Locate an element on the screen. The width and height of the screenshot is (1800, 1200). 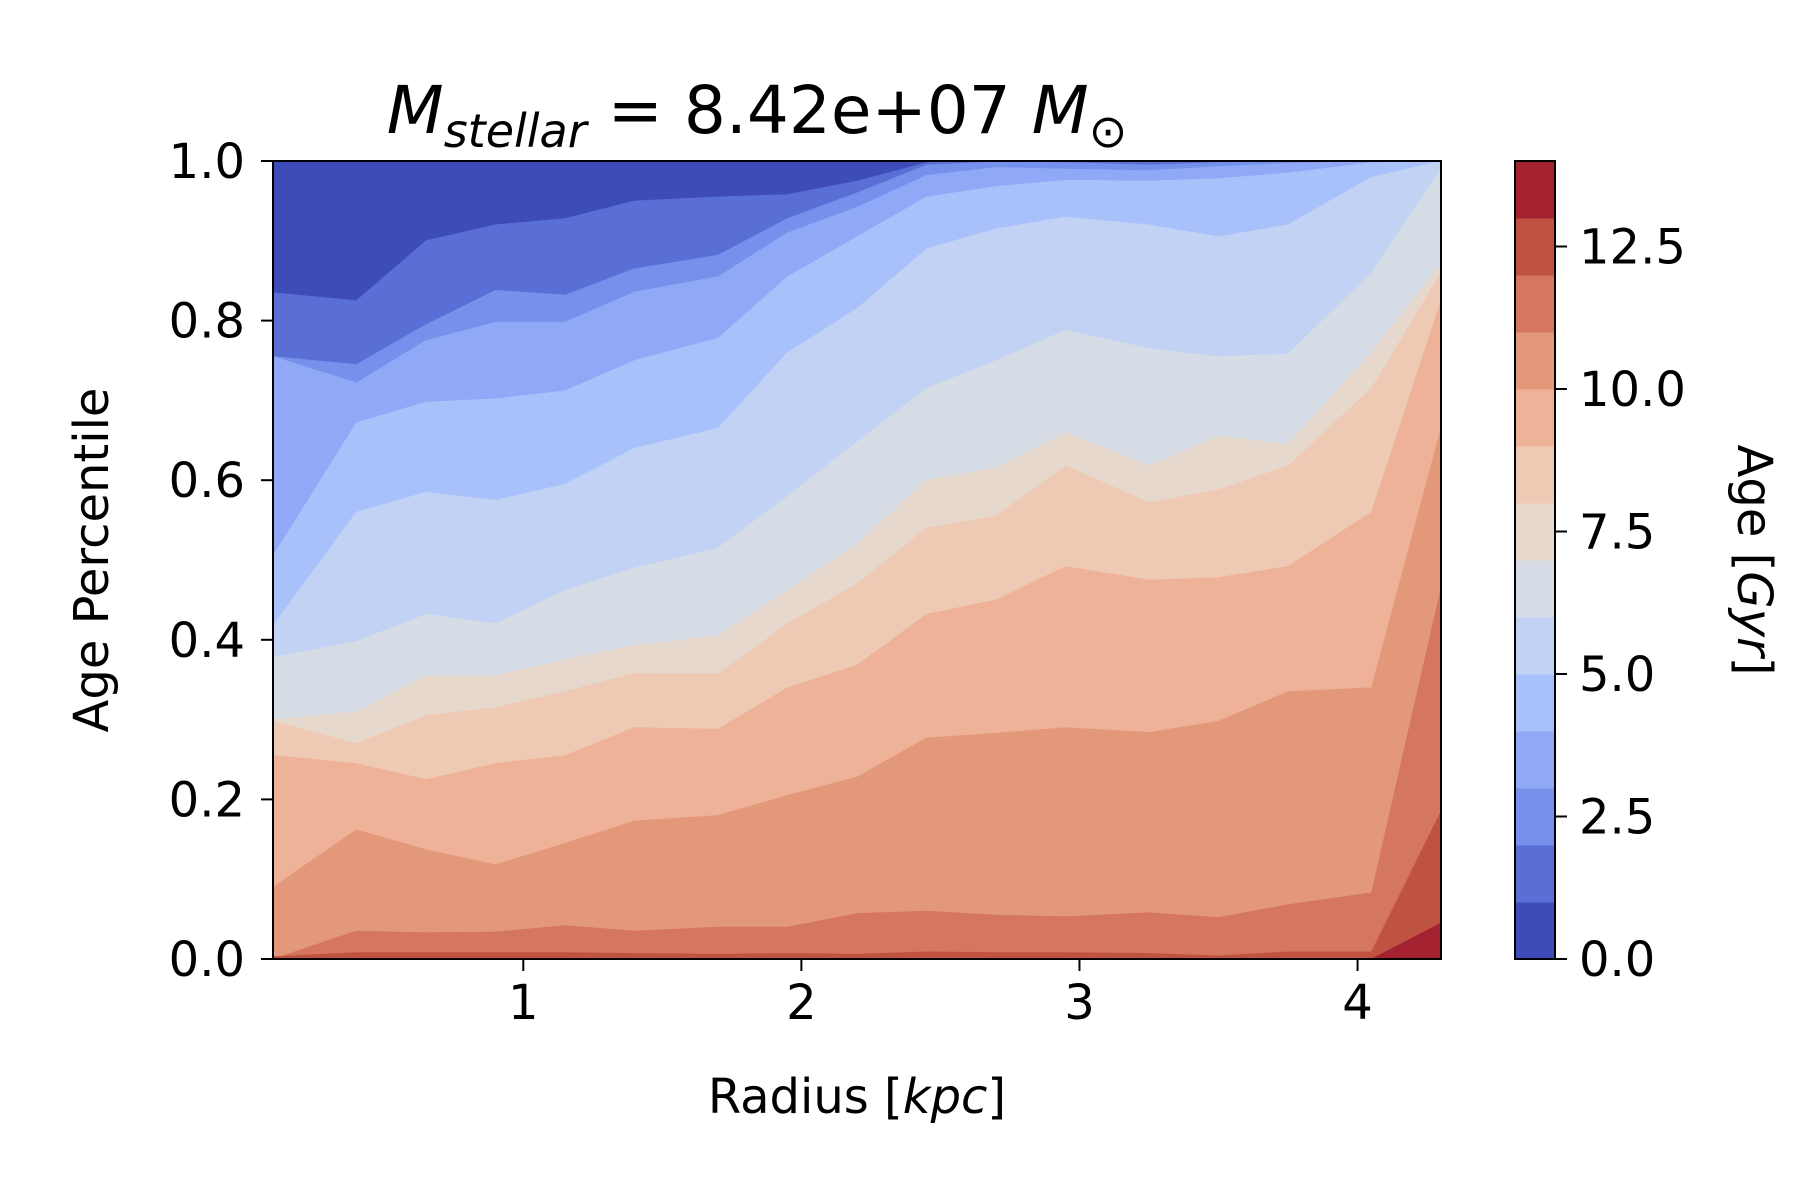
title-symbol: M is located at coordinates (415, 110).